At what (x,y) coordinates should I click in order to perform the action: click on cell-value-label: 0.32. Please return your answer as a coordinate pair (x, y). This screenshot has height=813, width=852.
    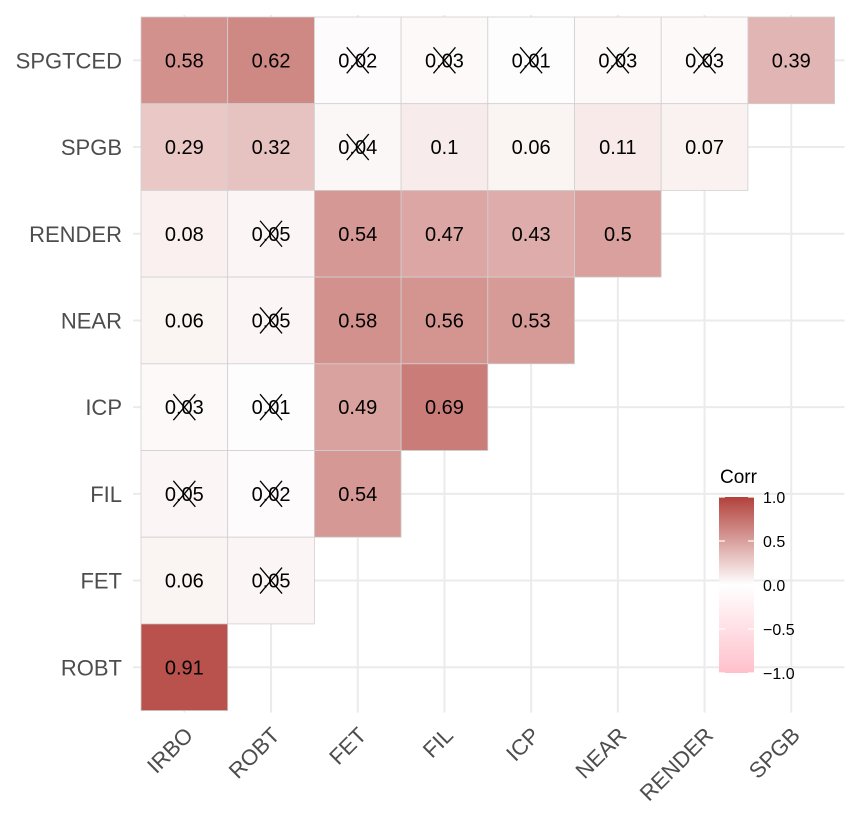
    Looking at the image, I should click on (271, 148).